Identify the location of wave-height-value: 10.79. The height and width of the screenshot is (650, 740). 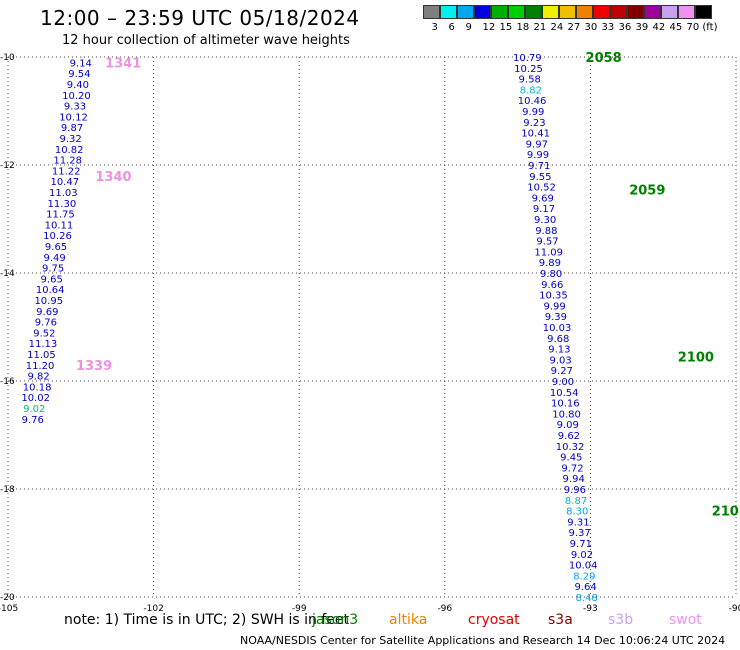
(527, 58).